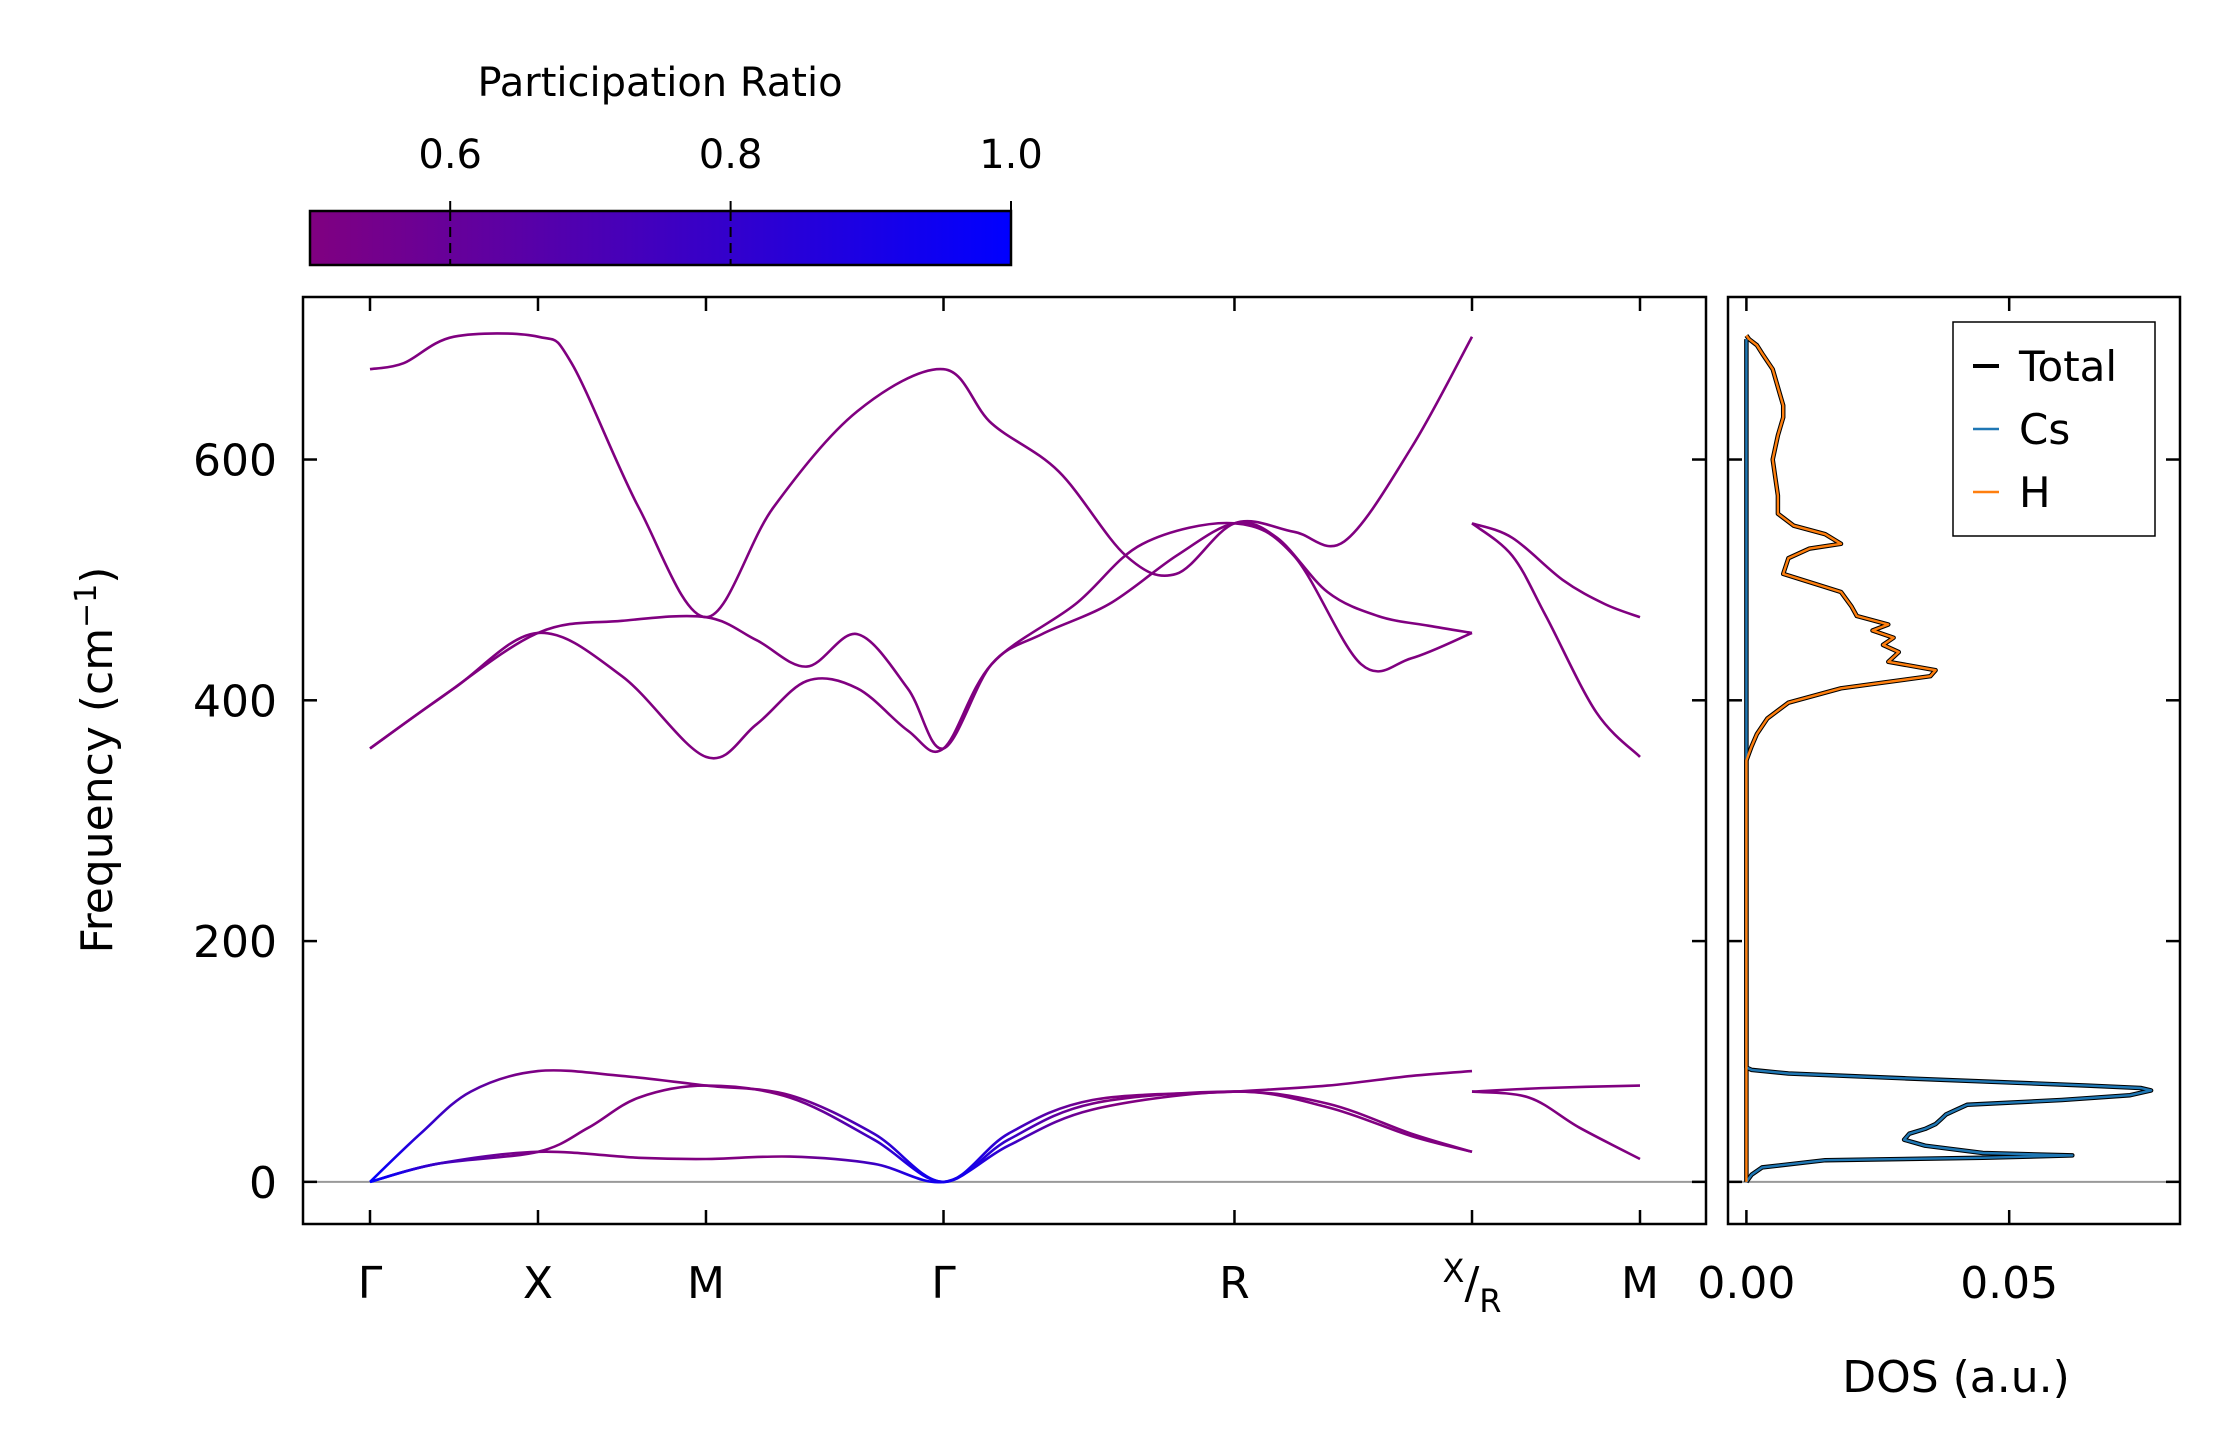  What do you see at coordinates (2009, 1283) in the screenshot?
I see `dos-x-tick-label: 0.05` at bounding box center [2009, 1283].